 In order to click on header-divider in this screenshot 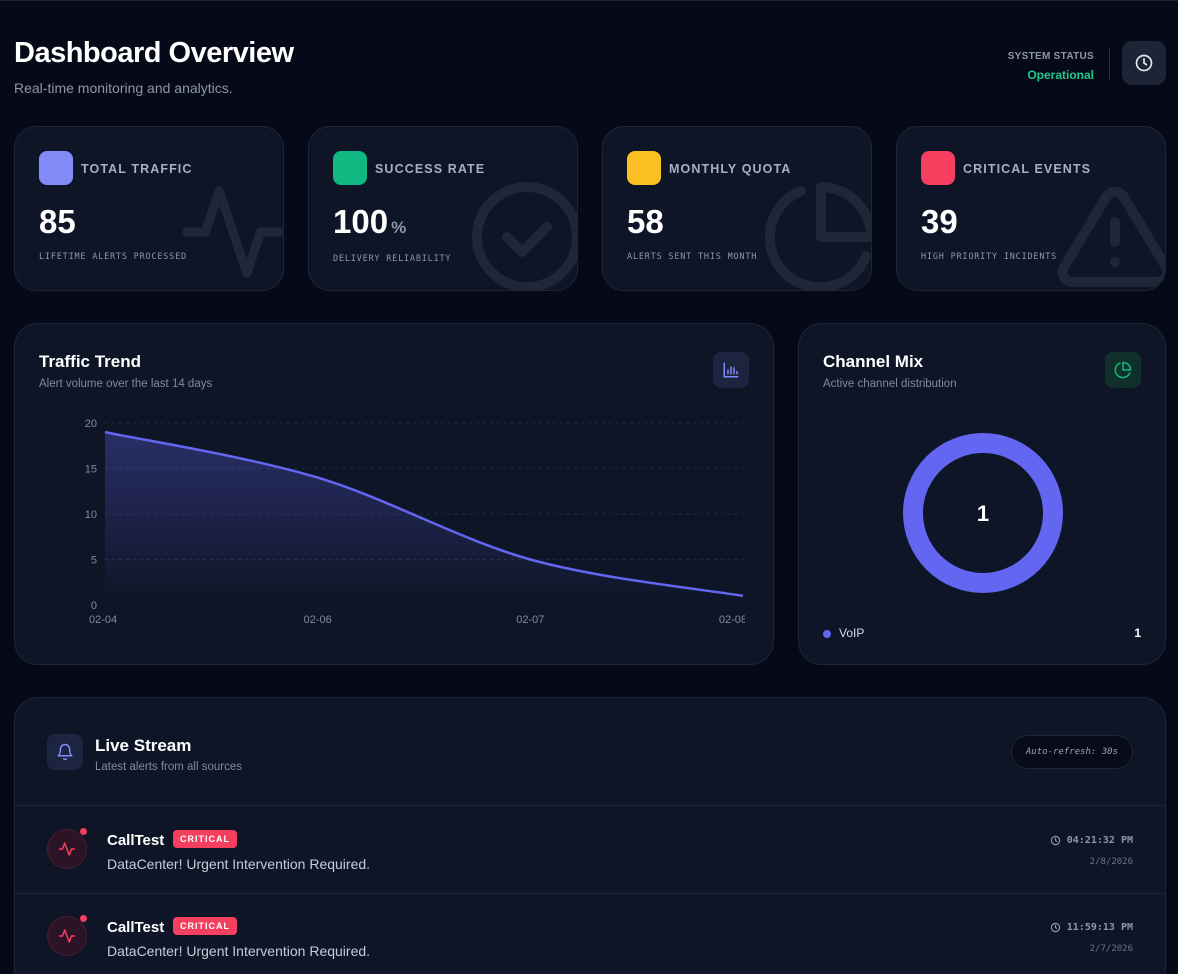, I will do `click(1109, 64)`.